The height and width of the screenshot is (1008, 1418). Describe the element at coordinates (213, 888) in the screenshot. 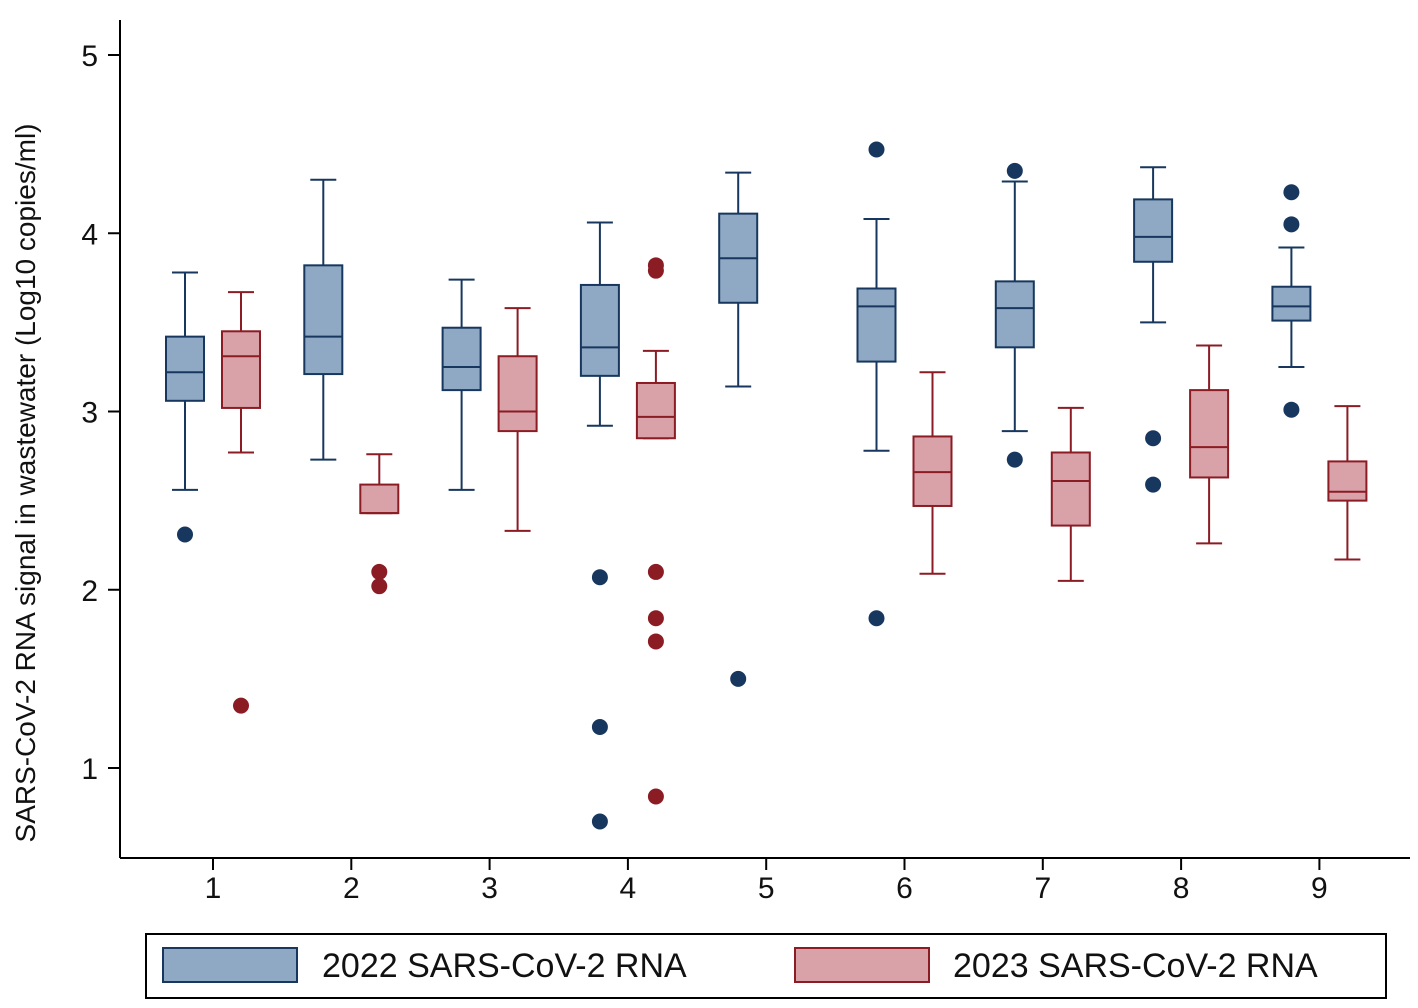

I see `x-tick-label: 1` at that location.